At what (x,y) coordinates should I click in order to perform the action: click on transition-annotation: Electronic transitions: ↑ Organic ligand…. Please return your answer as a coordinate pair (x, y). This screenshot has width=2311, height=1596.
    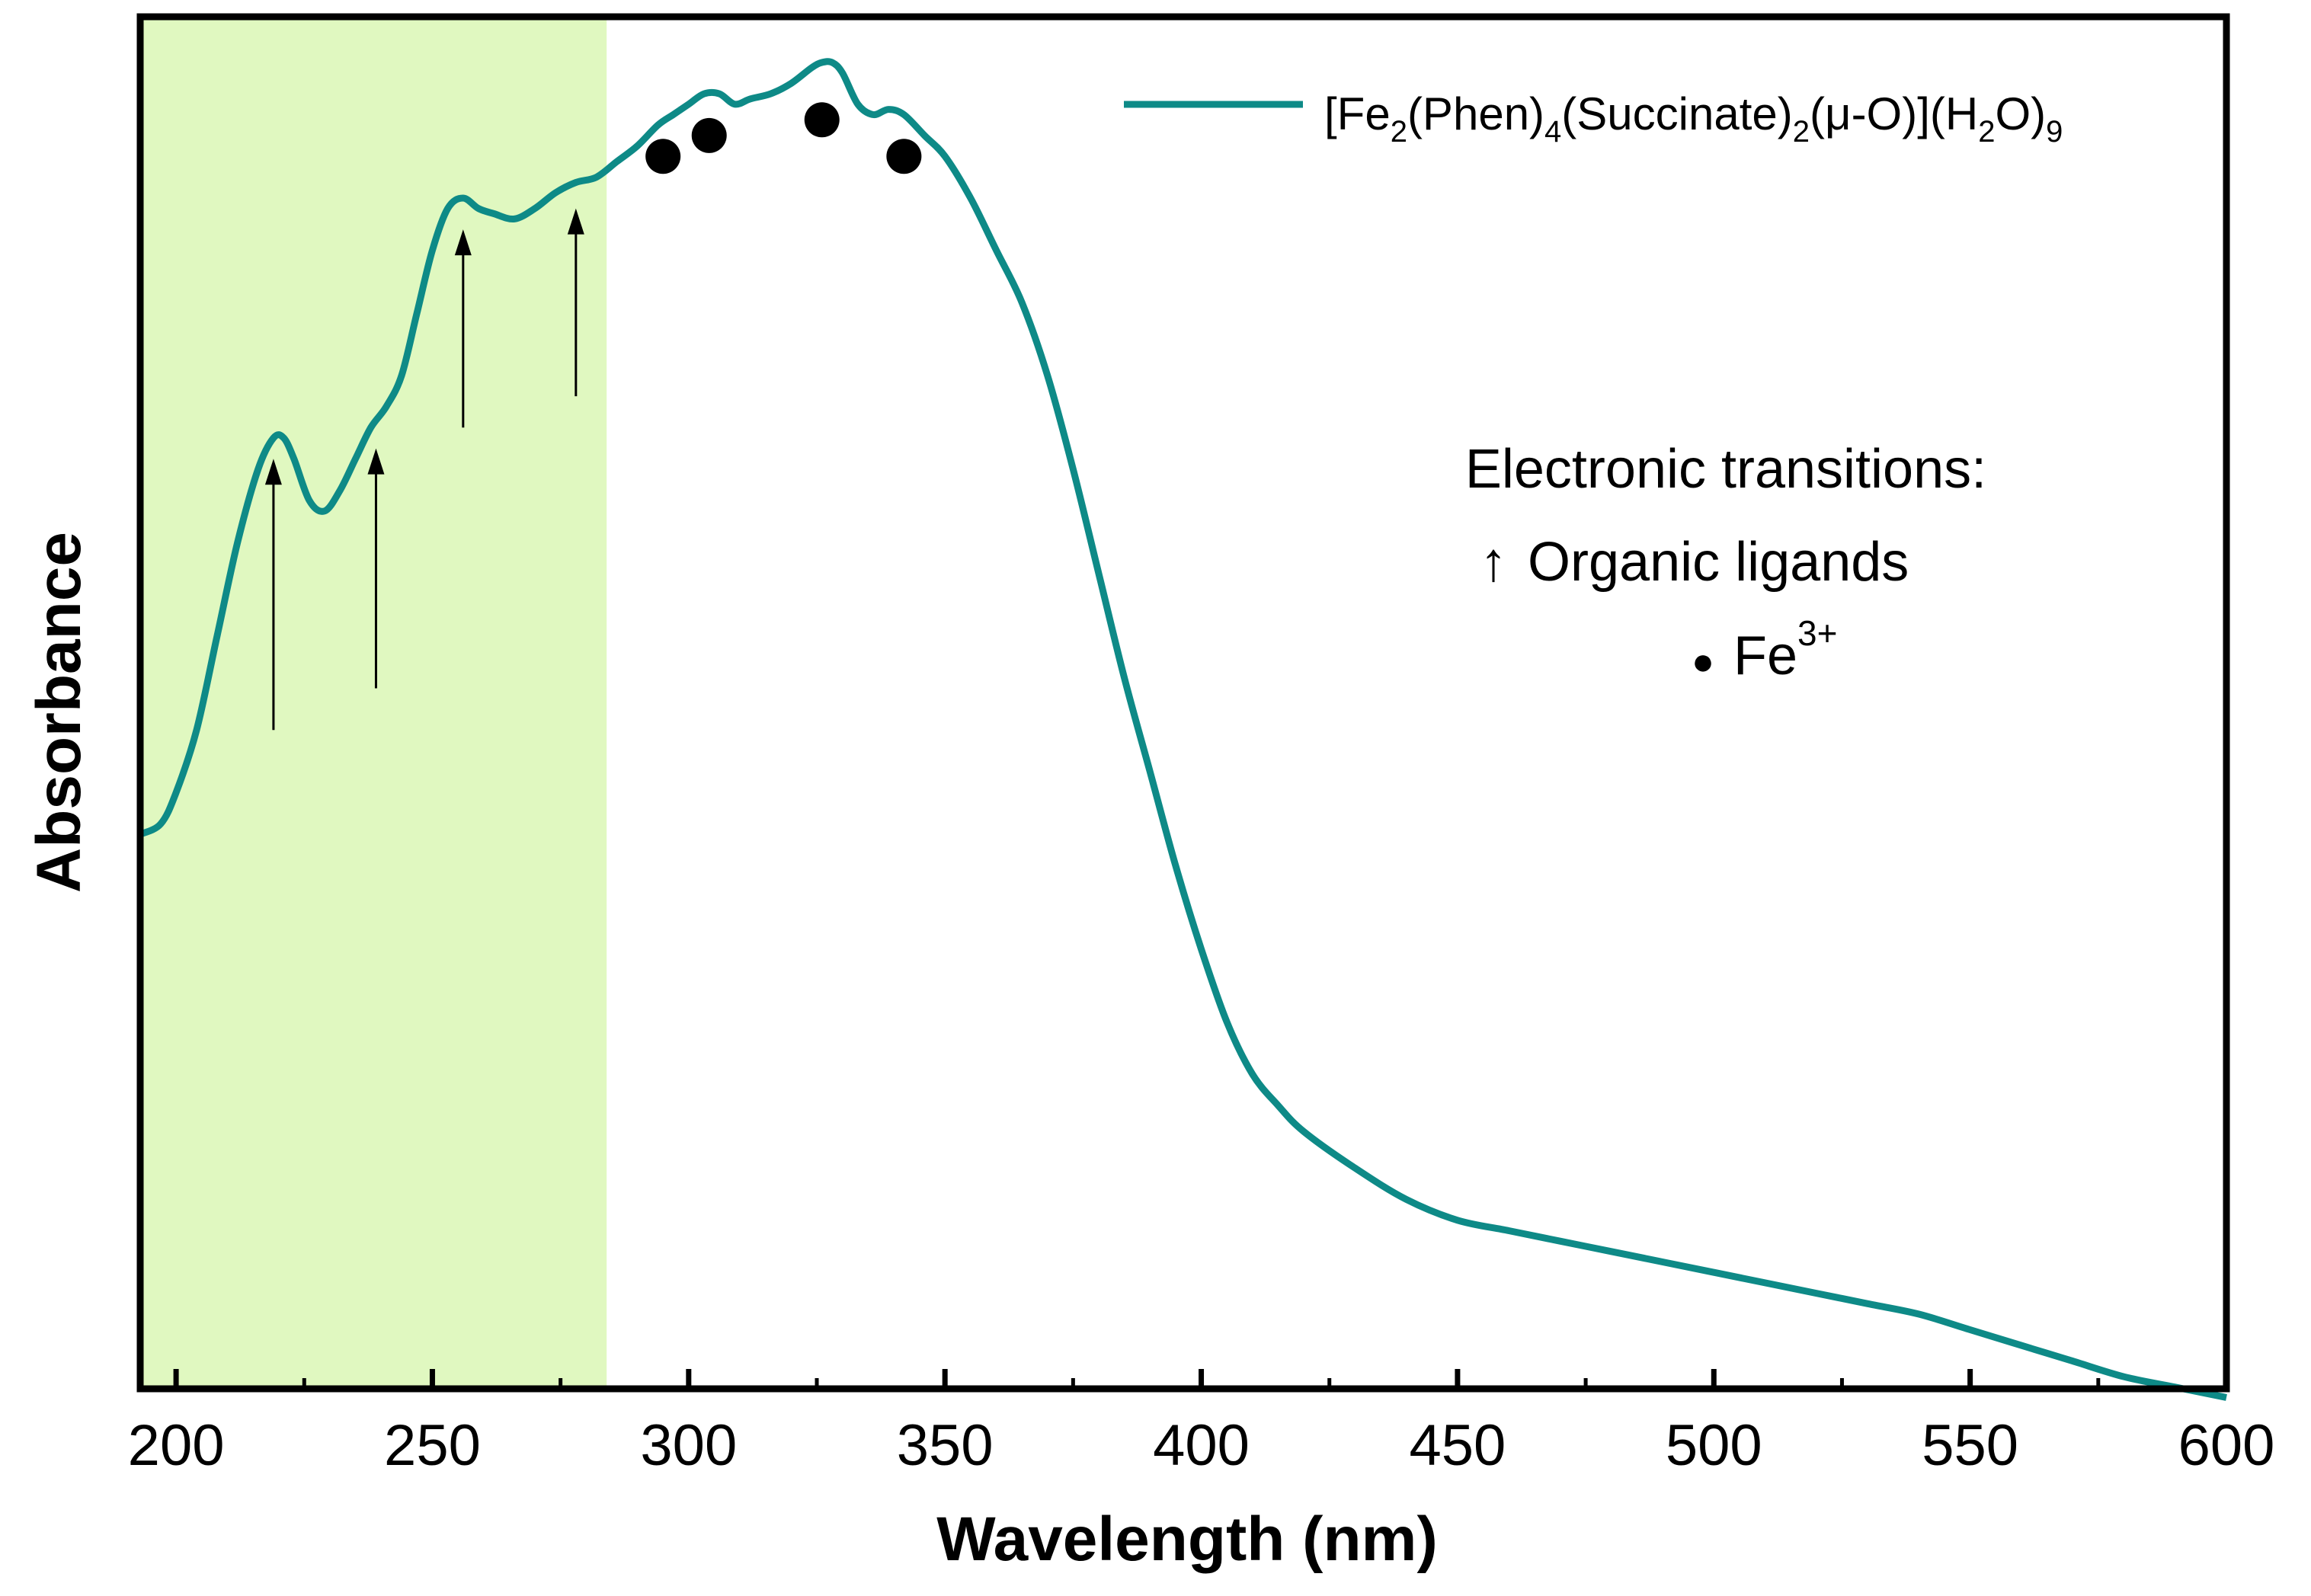
    Looking at the image, I should click on (1725, 562).